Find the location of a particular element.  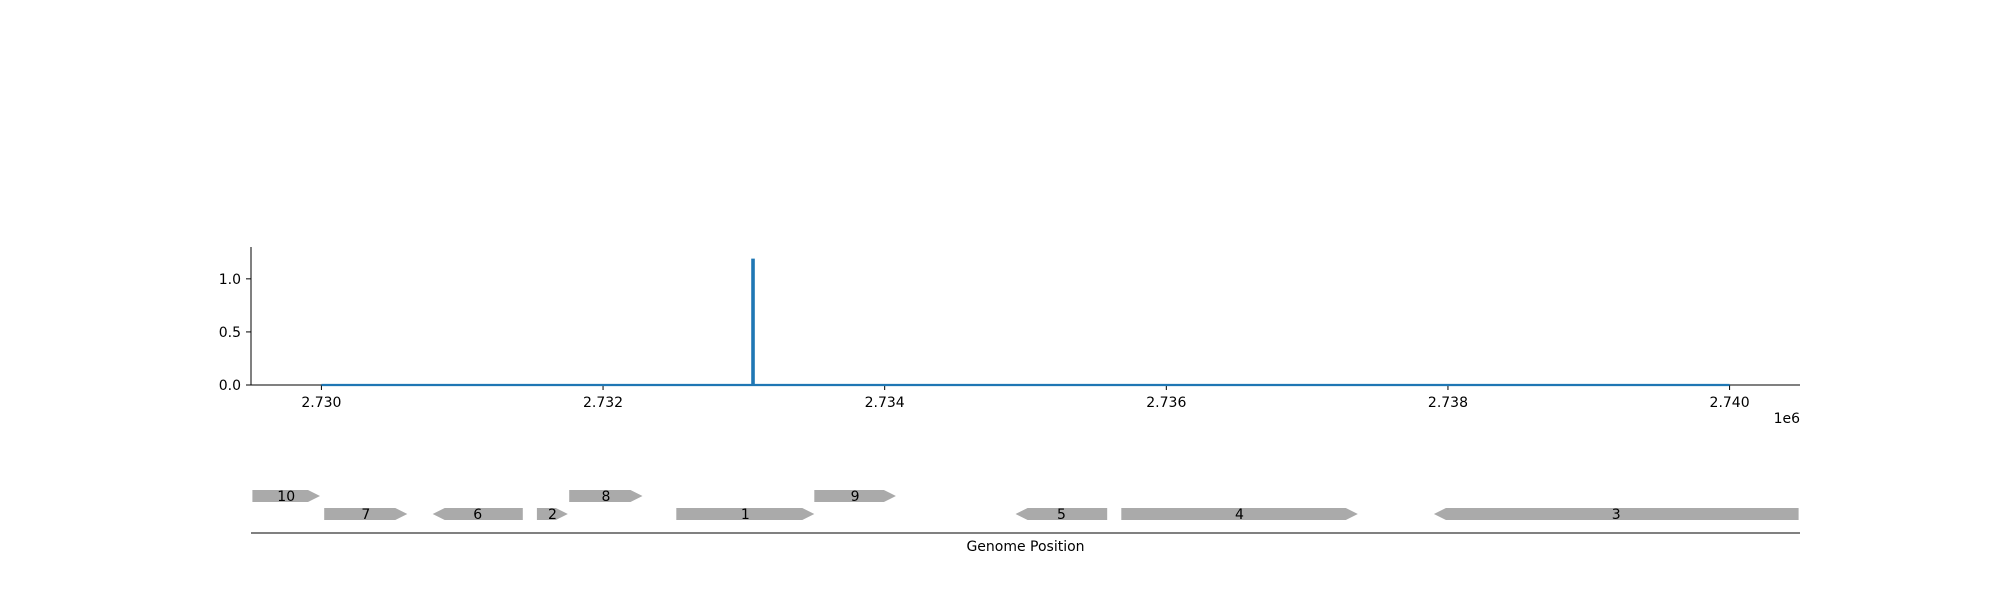

x-axis-ticks: 2.730 2.732 2.734 2.736 2.738 2.740 is located at coordinates (1025, 398).